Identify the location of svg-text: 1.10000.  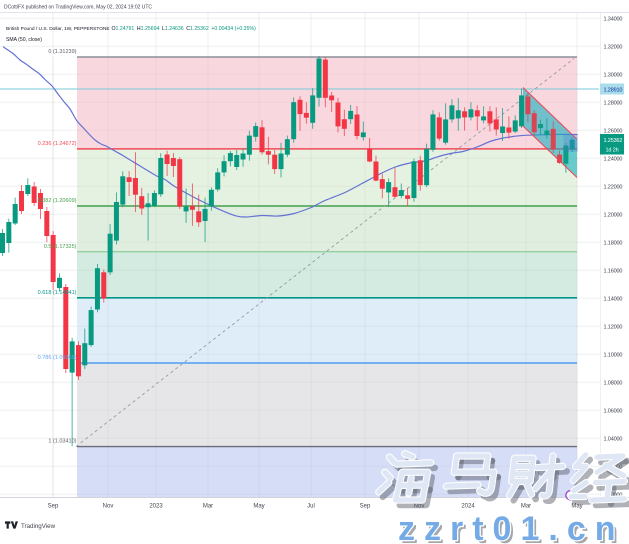
(613, 355).